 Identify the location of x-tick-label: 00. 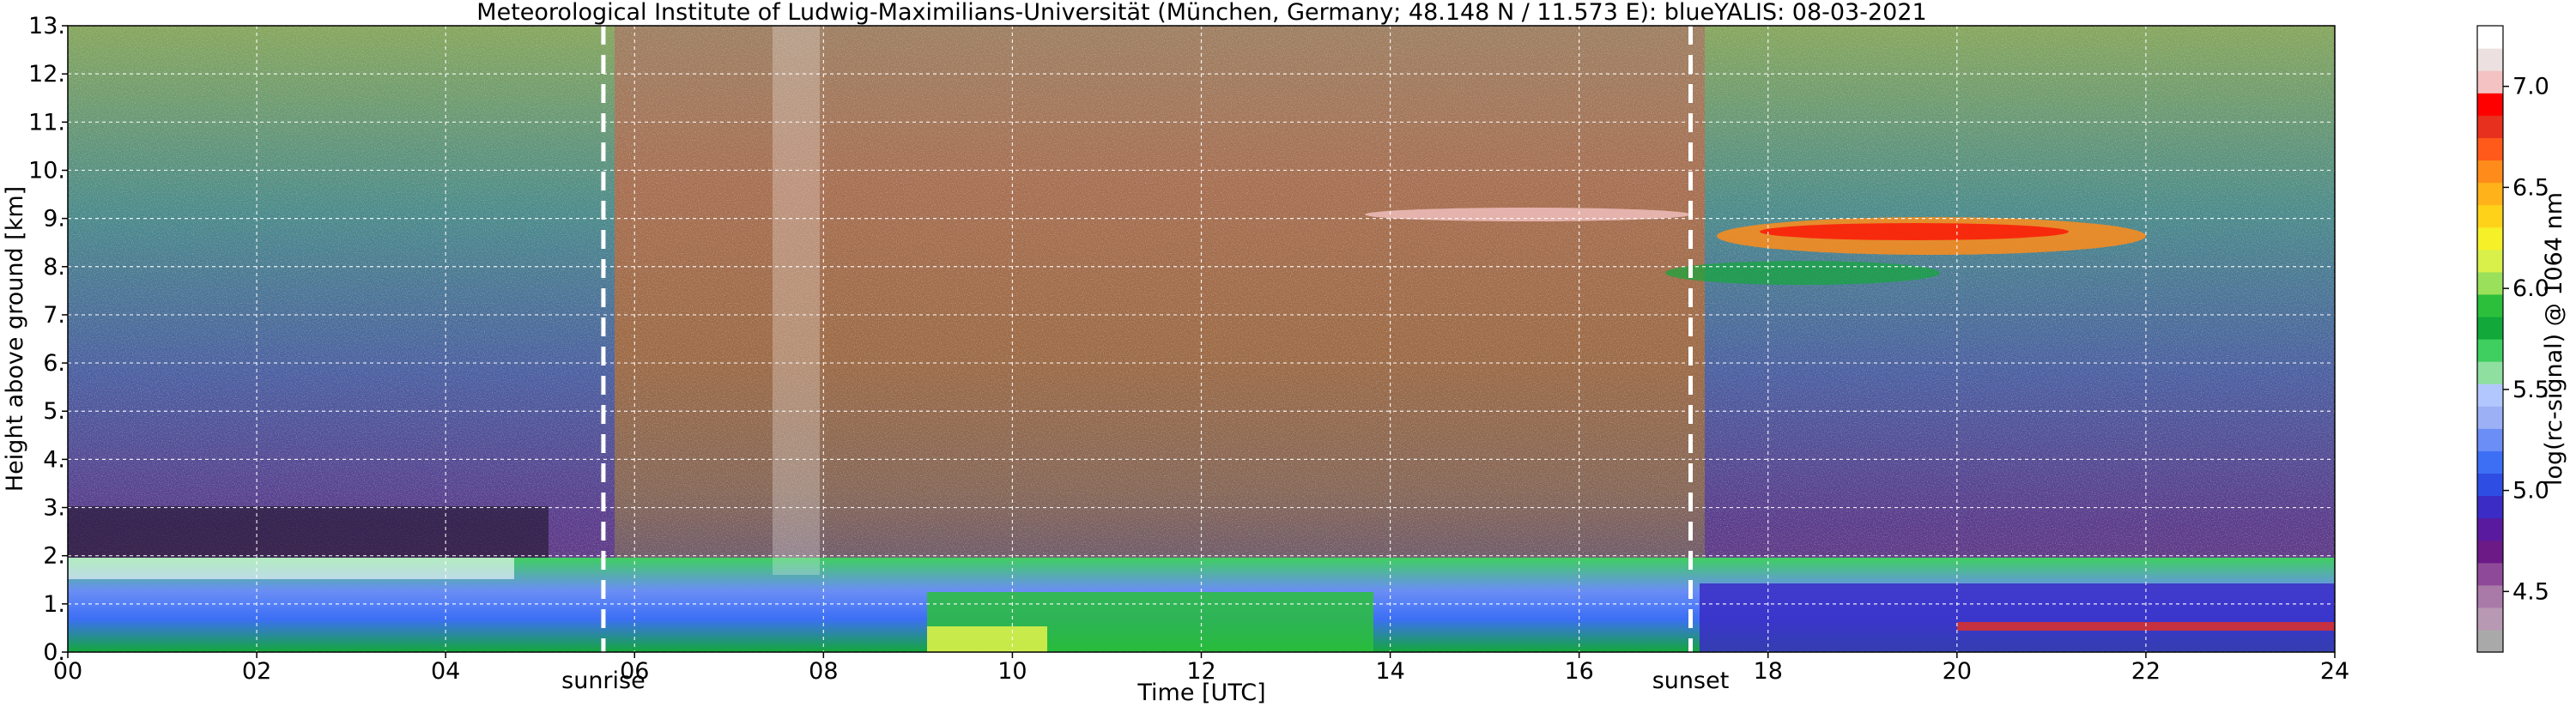
(67, 671).